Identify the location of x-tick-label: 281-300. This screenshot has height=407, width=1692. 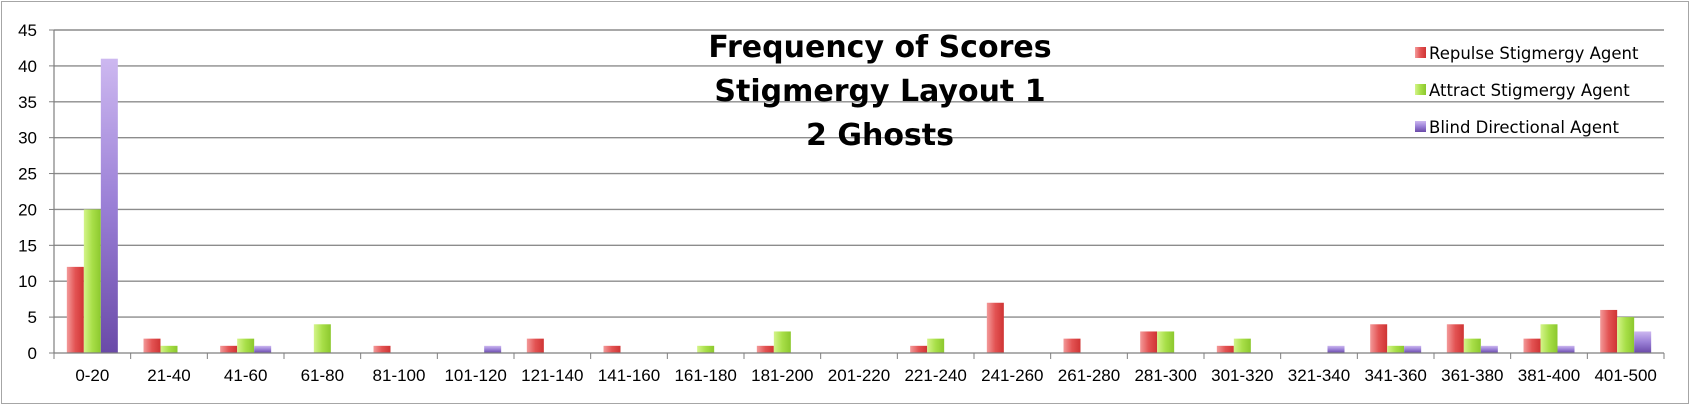
(1165, 375).